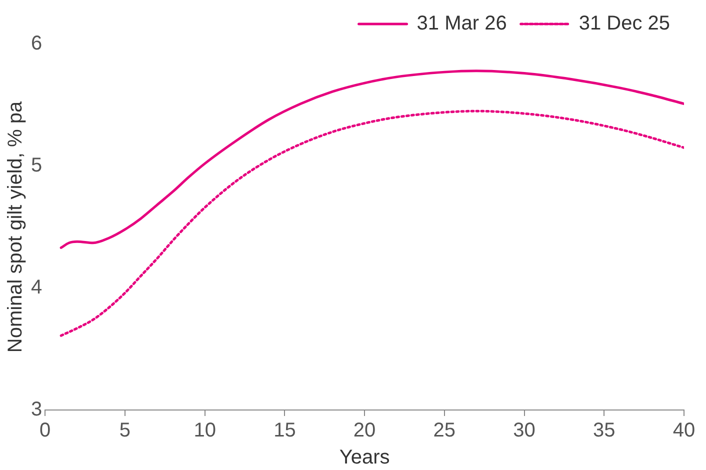  I want to click on x-tick-label: 40, so click(684, 431).